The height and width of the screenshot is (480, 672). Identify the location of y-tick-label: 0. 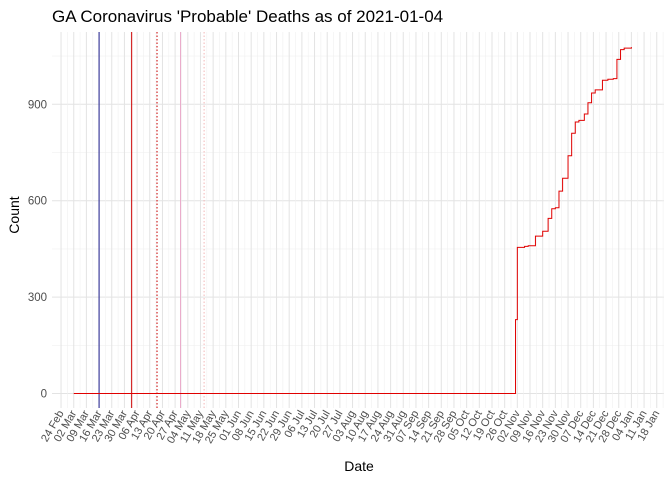
(44, 395).